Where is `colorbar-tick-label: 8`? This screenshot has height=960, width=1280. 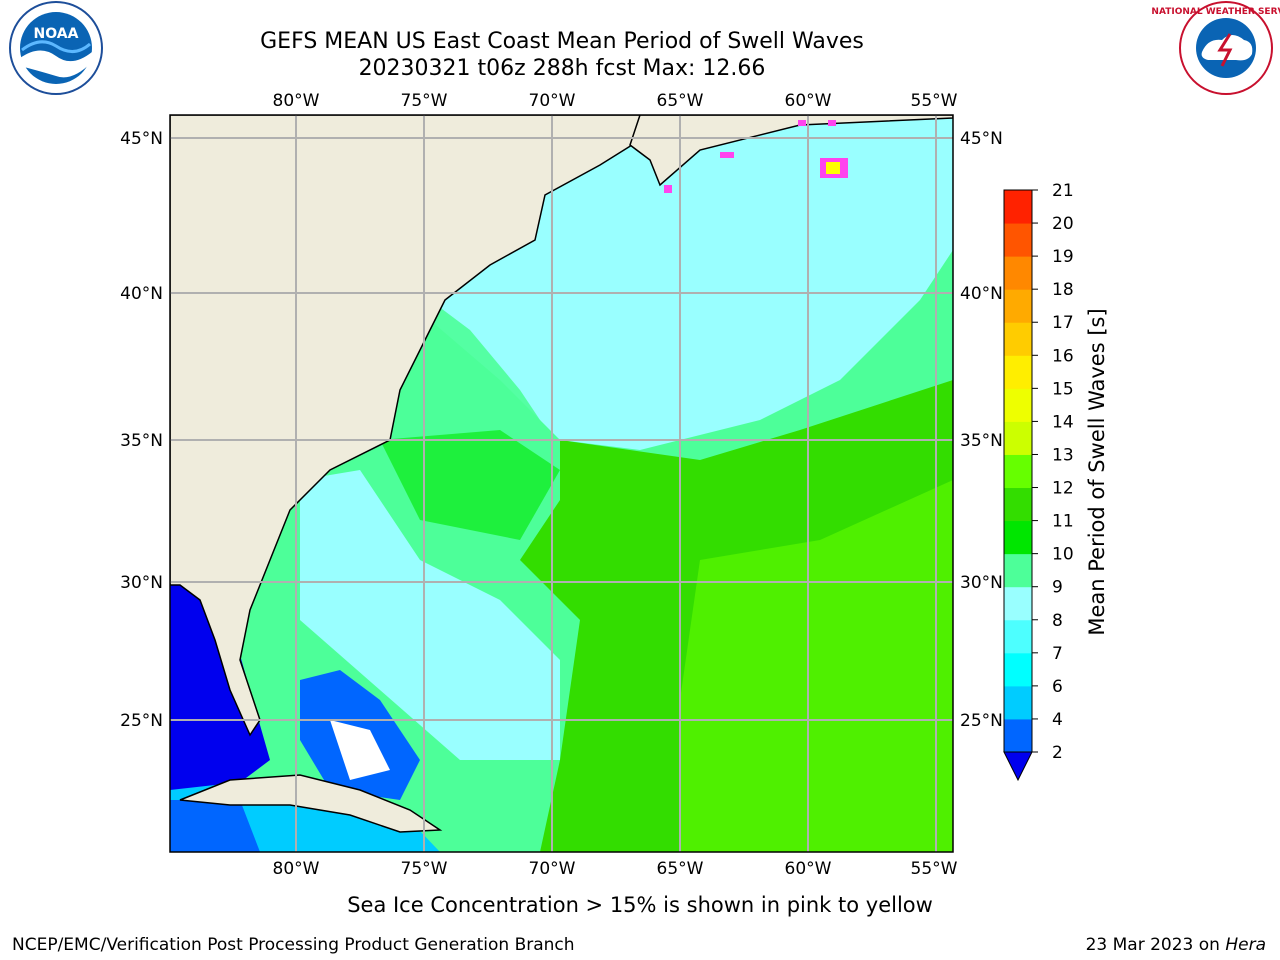
colorbar-tick-label: 8 is located at coordinates (1057, 621).